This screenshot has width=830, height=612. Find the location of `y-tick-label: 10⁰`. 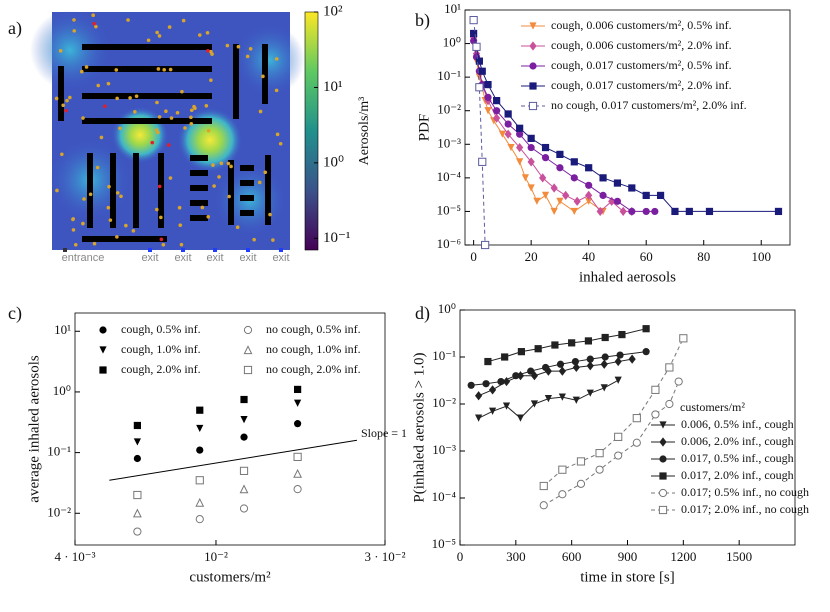

y-tick-label: 10⁰ is located at coordinates (452, 42).